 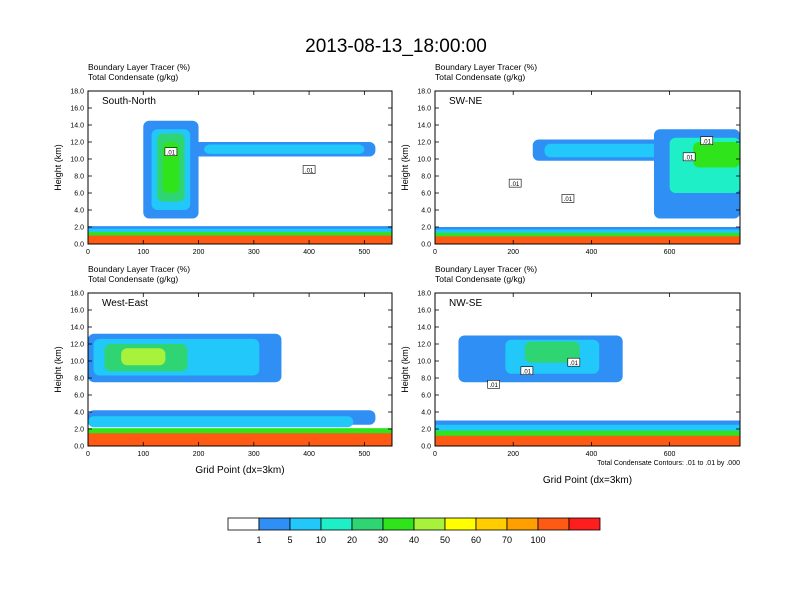 What do you see at coordinates (670, 252) in the screenshot?
I see `x-tick-label: 600` at bounding box center [670, 252].